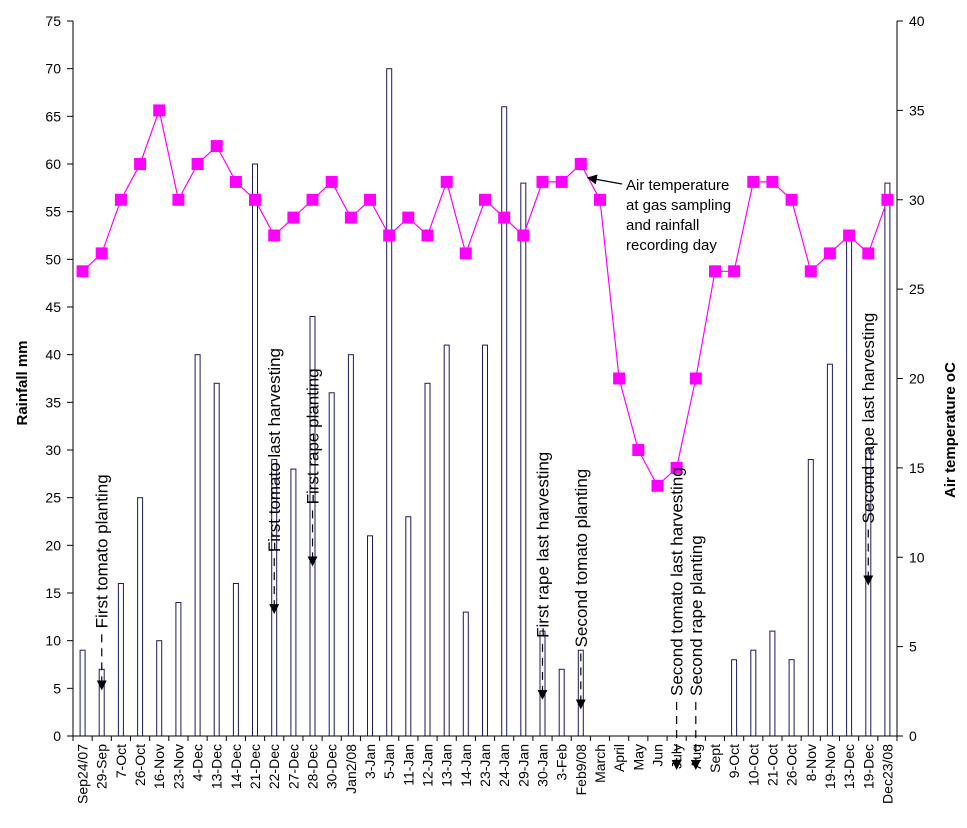 The image size is (967, 828). Describe the element at coordinates (255, 766) in the screenshot. I see `x-tick-label: 21-Dec` at that location.